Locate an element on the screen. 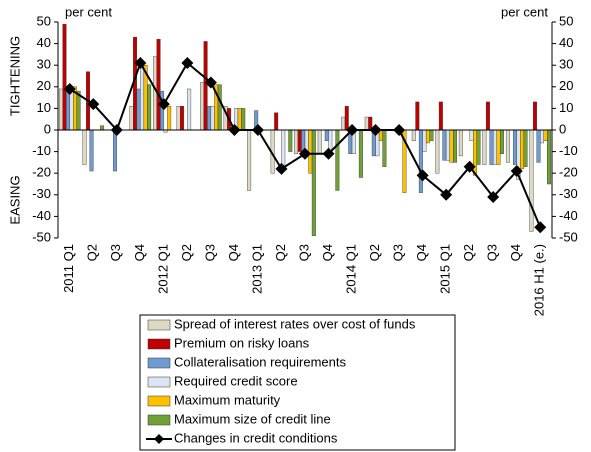 Image resolution: width=591 pixels, height=452 pixels. legend-label: Premium on risky loans is located at coordinates (242, 342).